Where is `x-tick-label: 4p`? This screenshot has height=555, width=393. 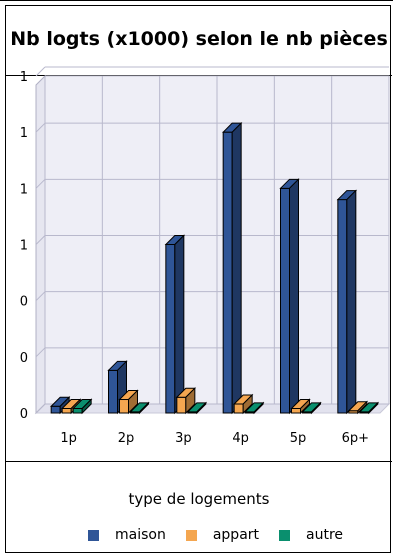 x-tick-label: 4p is located at coordinates (240, 438).